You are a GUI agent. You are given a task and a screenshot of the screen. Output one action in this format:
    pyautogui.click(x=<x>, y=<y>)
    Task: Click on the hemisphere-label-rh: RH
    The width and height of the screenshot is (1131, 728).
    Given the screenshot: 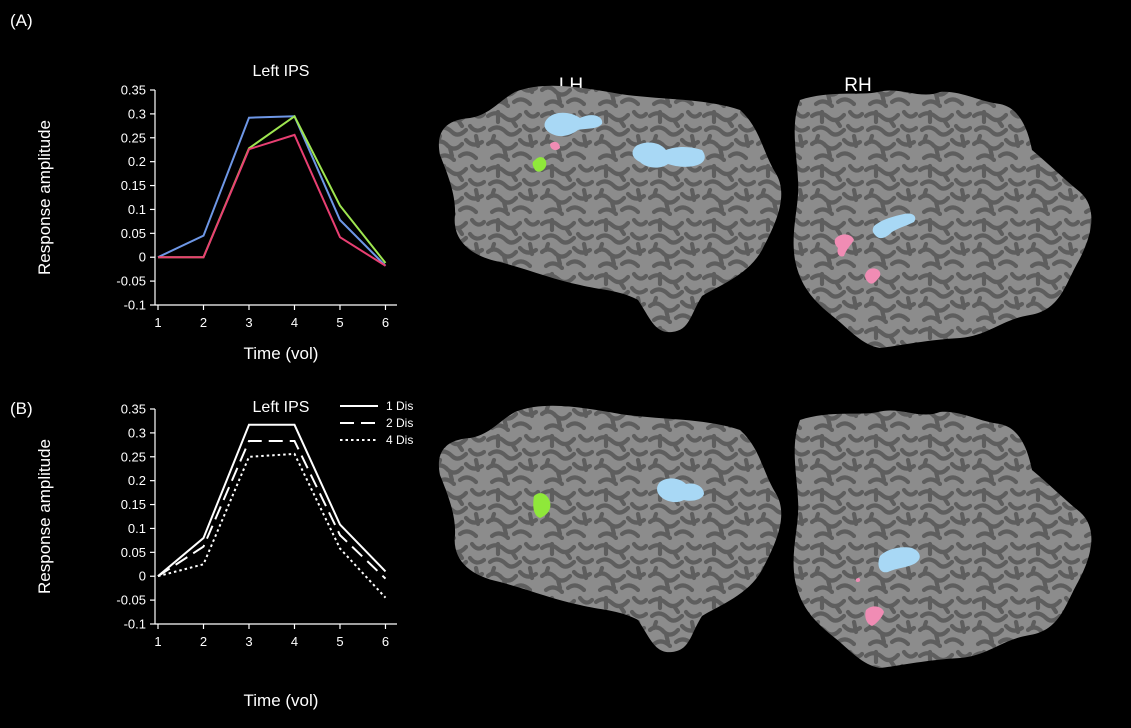 What is the action you would take?
    pyautogui.click(x=857, y=85)
    